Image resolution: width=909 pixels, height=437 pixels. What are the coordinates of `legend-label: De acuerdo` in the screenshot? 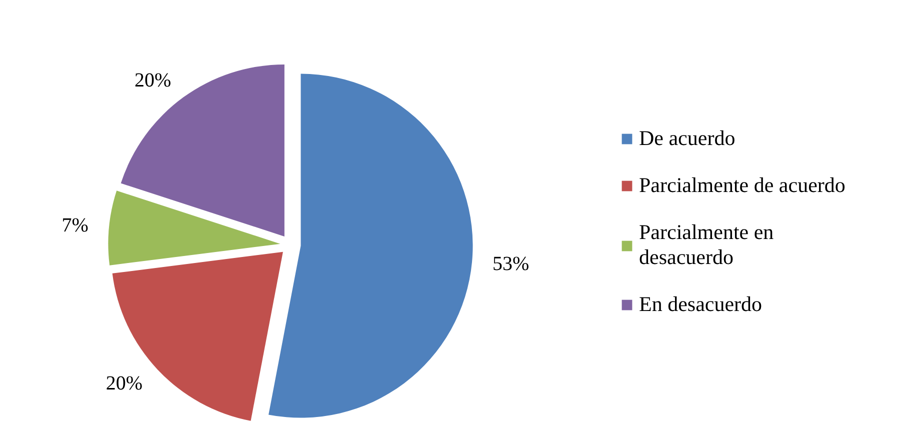 It's located at (687, 138).